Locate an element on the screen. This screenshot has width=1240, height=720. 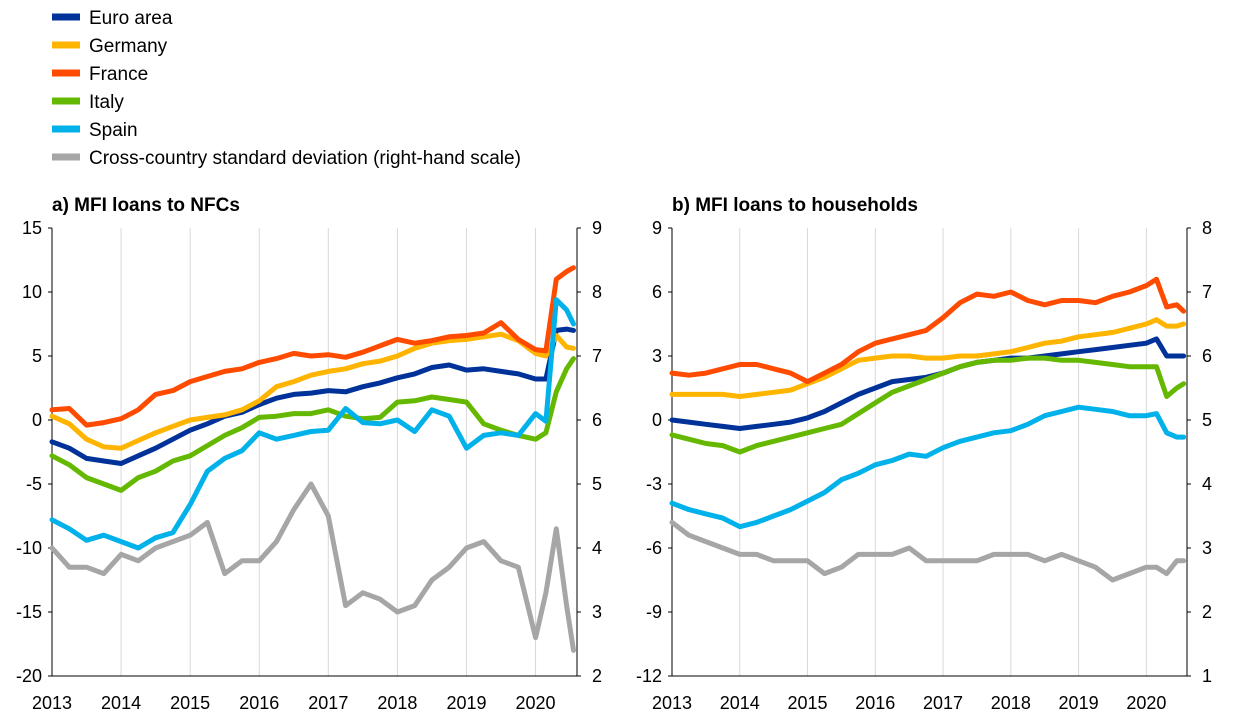
tick-label-left: -9 is located at coordinates (654, 612).